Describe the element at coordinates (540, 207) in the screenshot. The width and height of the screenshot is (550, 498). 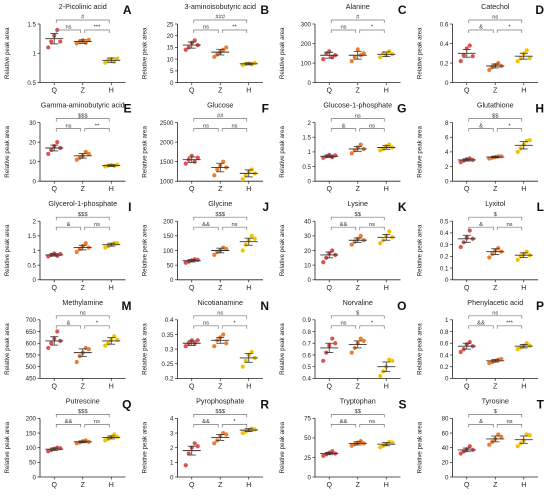
I see `panel-letter: L` at that location.